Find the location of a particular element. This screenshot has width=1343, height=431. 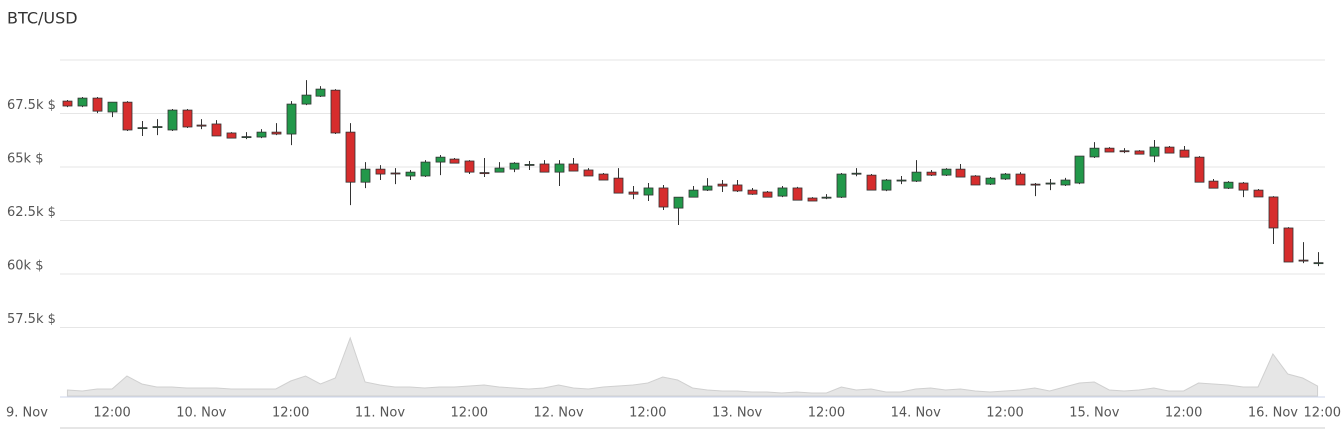

x-tick-label: 13. Nov is located at coordinates (737, 413).